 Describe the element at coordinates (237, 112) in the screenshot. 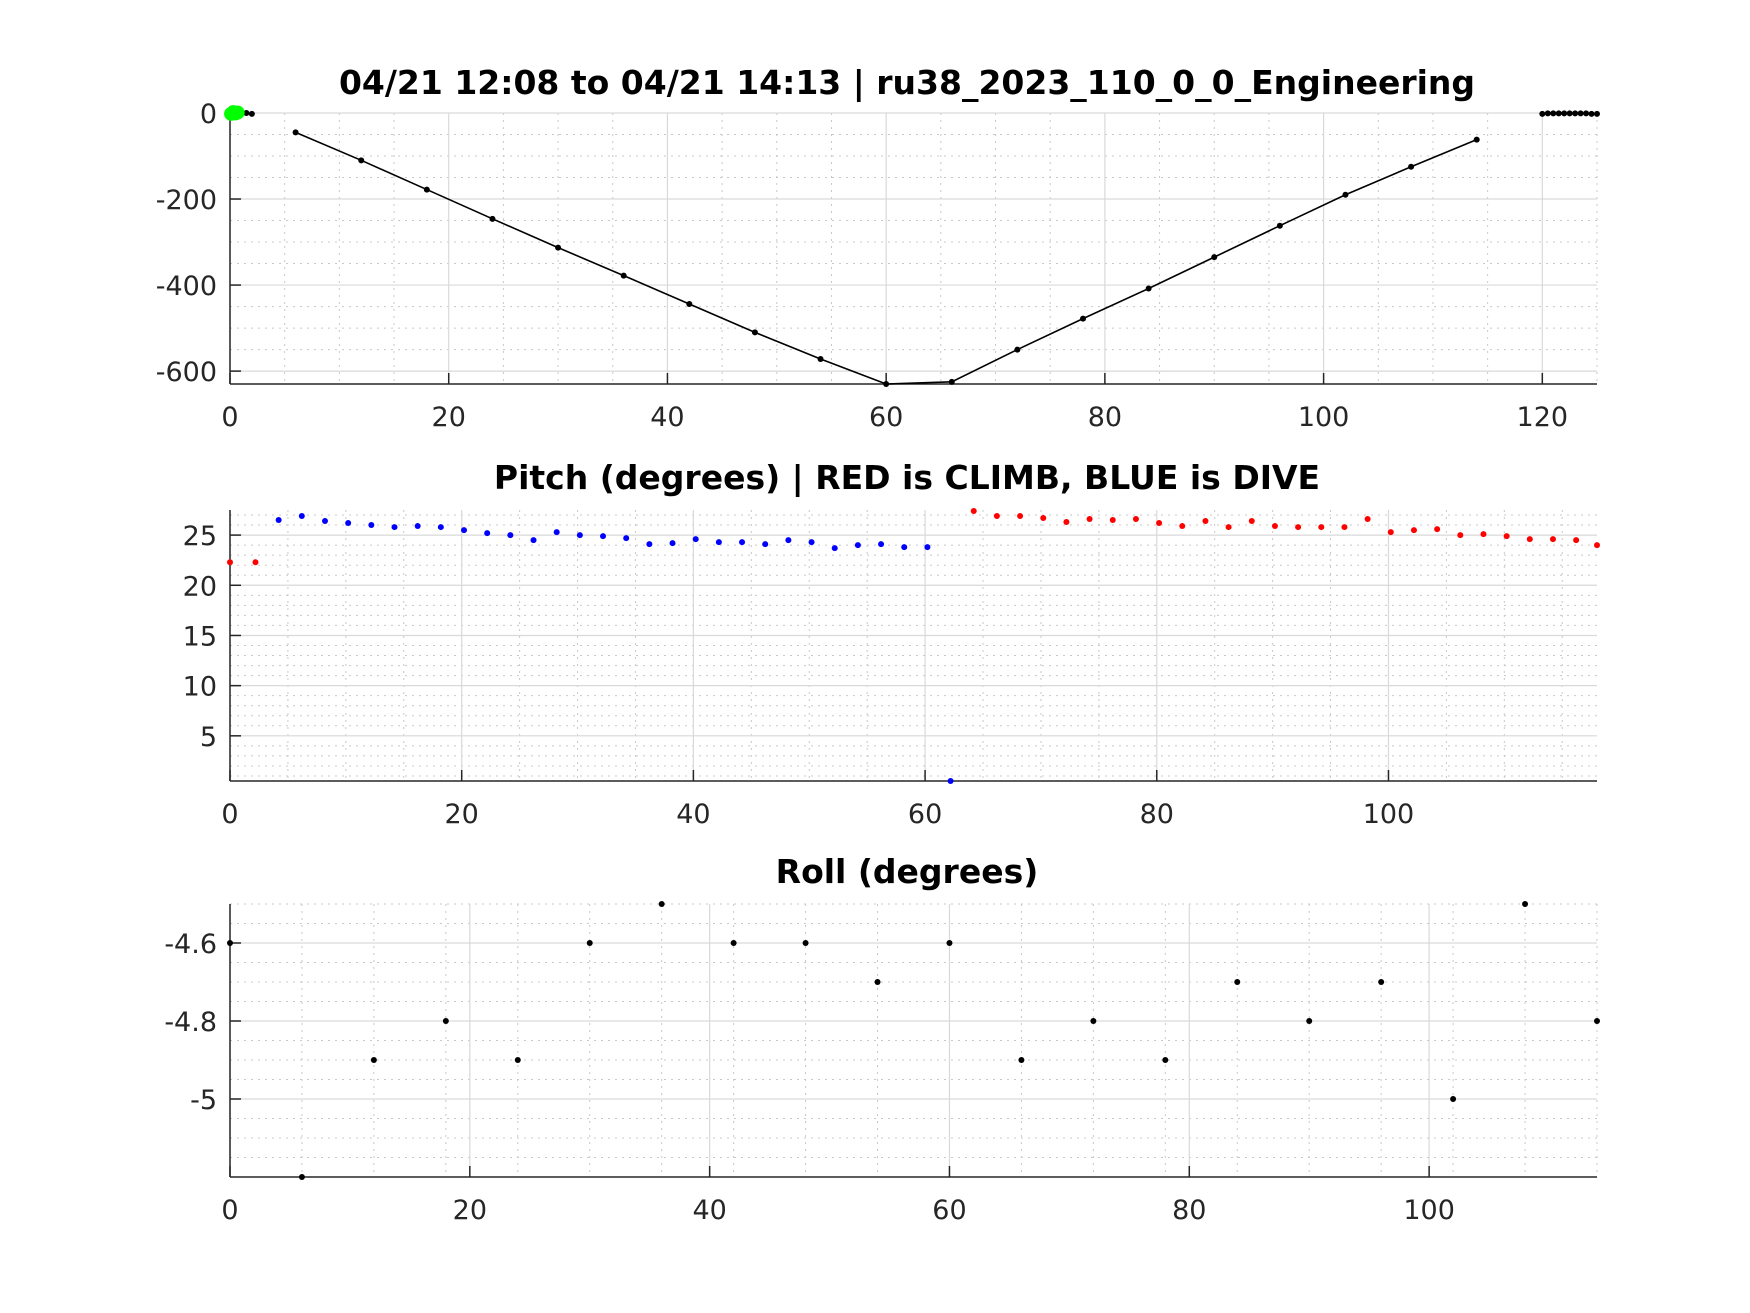

I see `start-marker` at that location.